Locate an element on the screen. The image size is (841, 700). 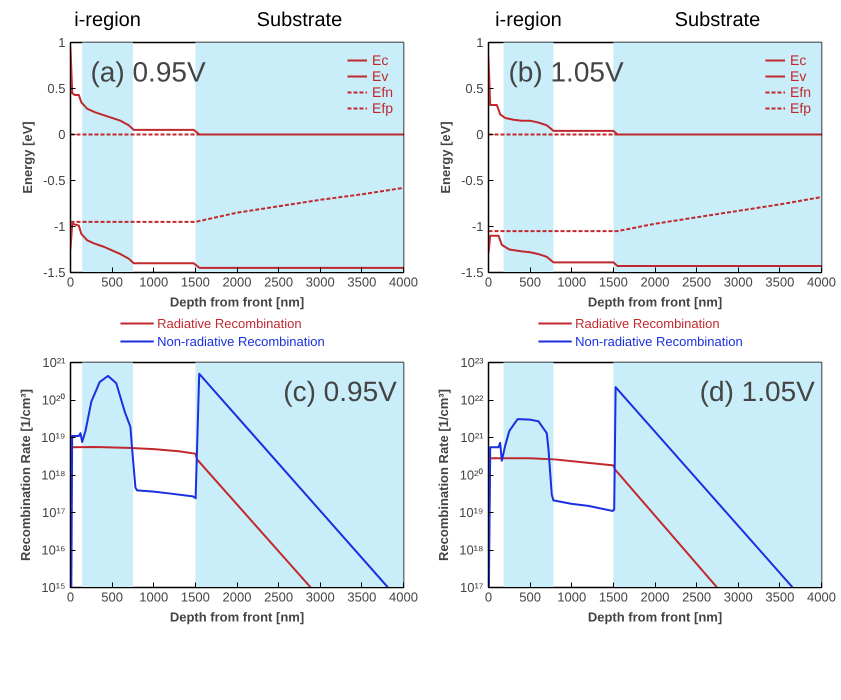
text: (b) 1.05V is located at coordinates (566, 72).